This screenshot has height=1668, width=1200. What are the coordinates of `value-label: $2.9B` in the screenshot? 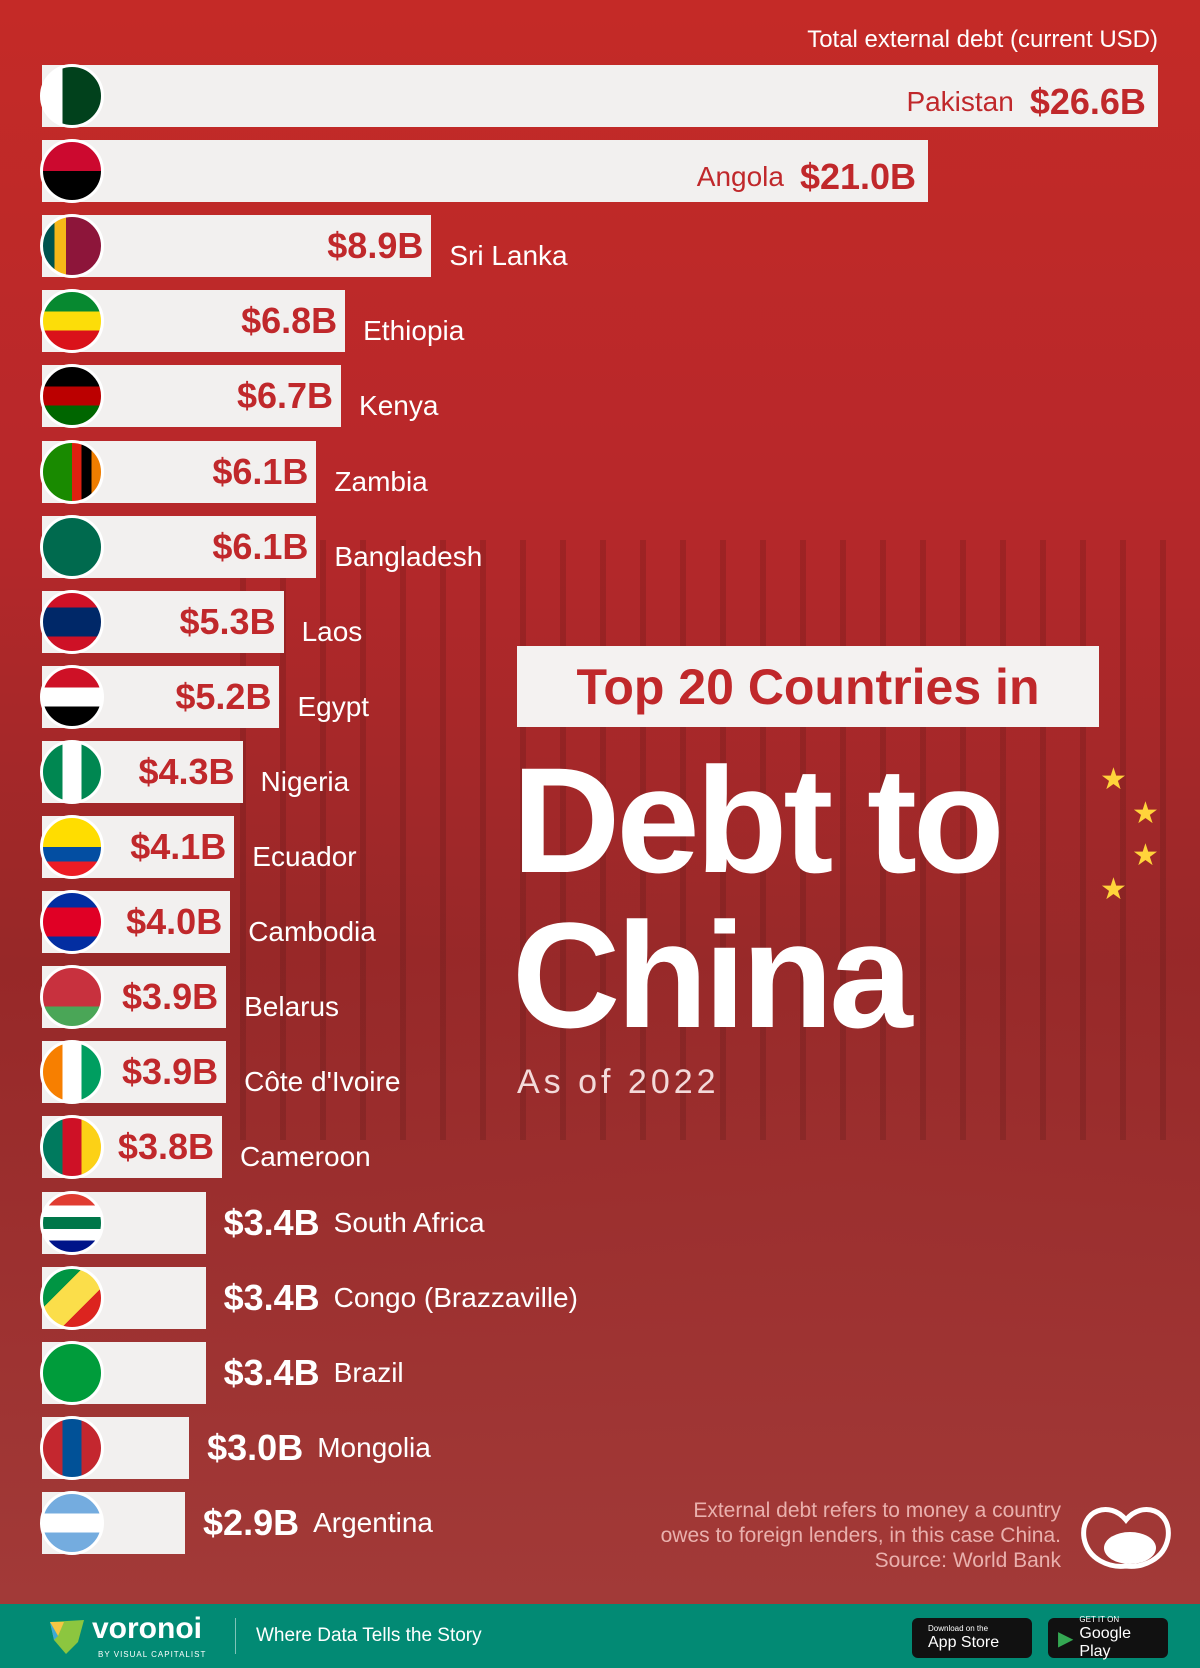 It's located at (251, 1522).